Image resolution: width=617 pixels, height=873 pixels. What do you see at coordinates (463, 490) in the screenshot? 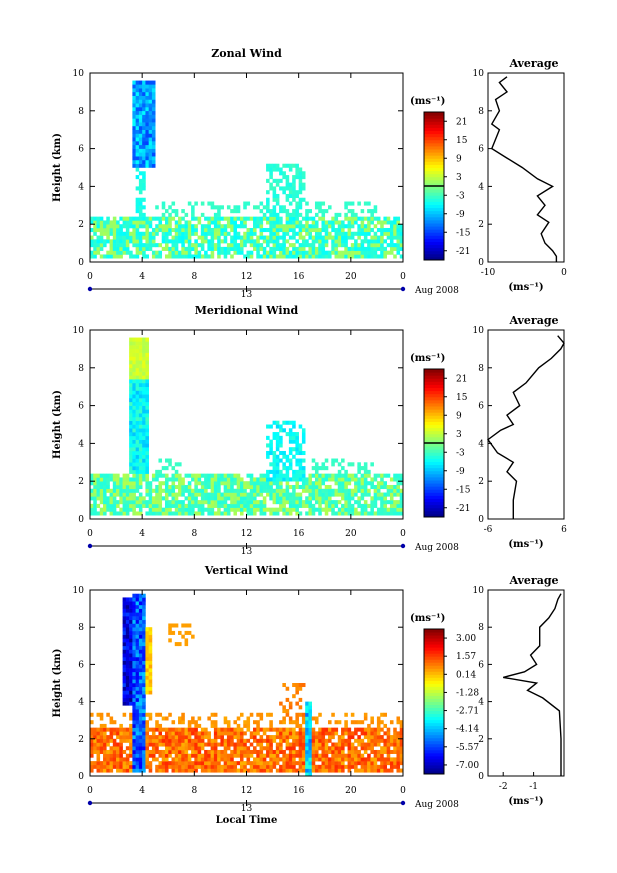
I see `colorbar-label: -15` at bounding box center [463, 490].